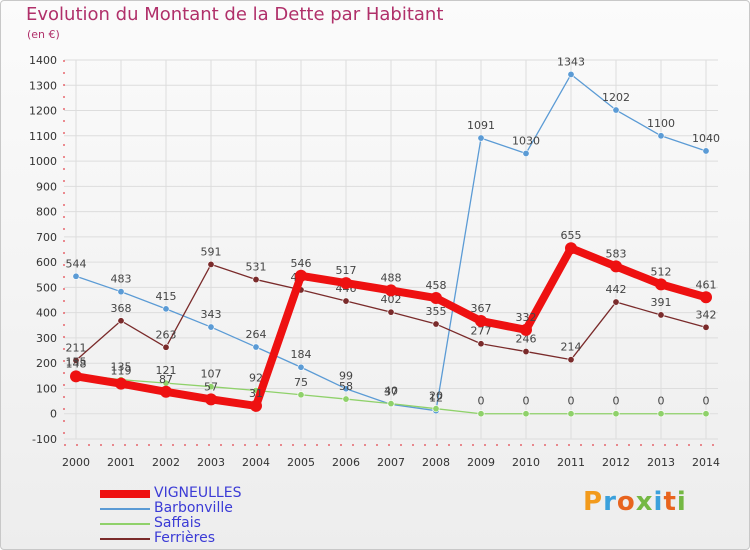 Image resolution: width=750 pixels, height=550 pixels. What do you see at coordinates (43, 34) in the screenshot?
I see `chart-unit-label: (en €)` at bounding box center [43, 34].